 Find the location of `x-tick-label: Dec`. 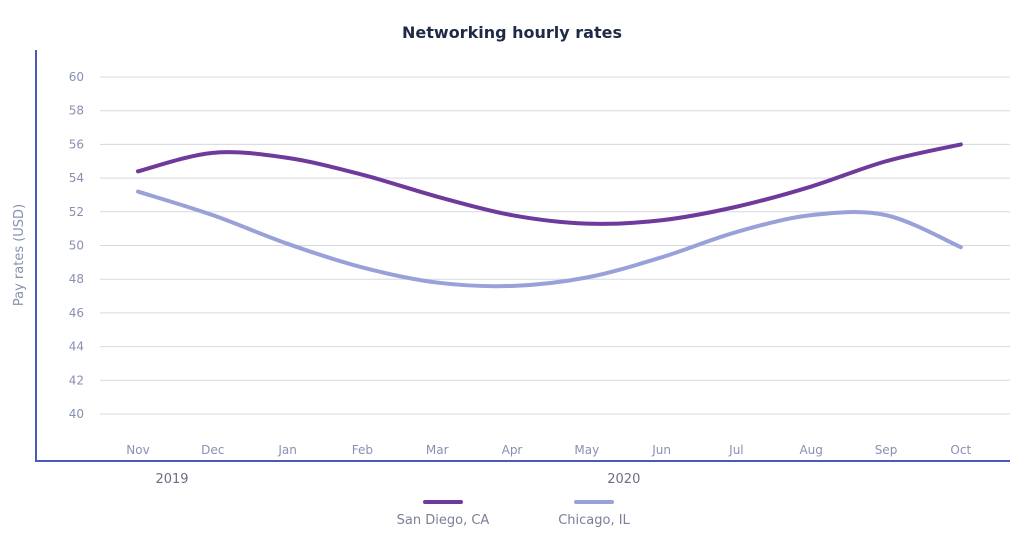

x-tick-label: Dec is located at coordinates (212, 450).